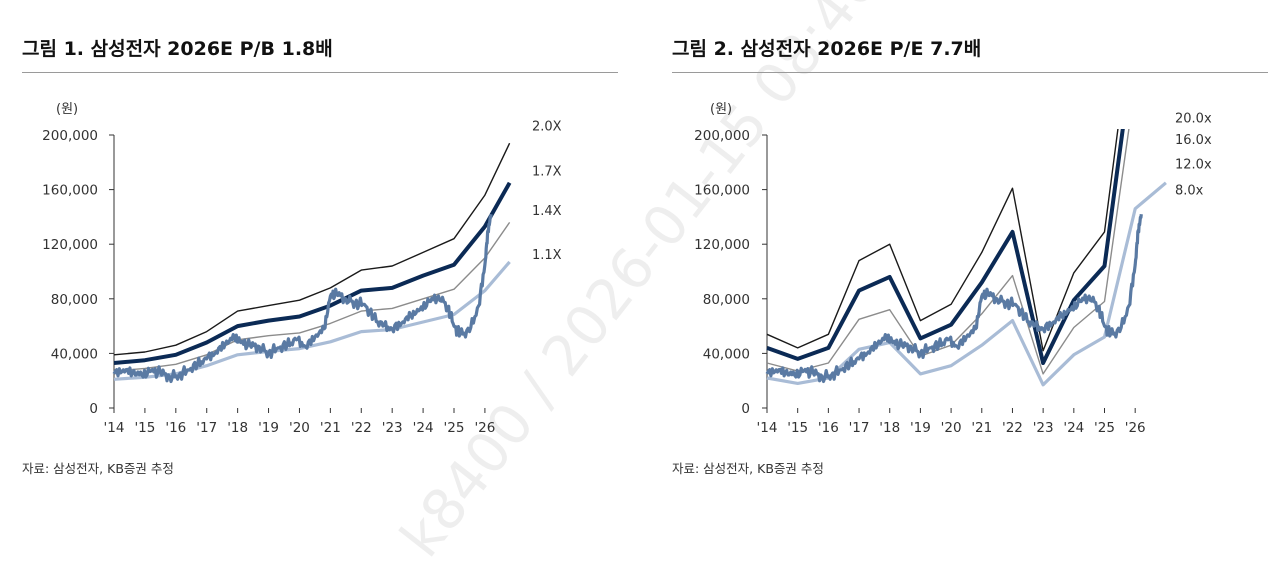 The height and width of the screenshot is (569, 1286). Describe the element at coordinates (547, 211) in the screenshot. I see `band-label-1.4X: 1.4X` at that location.